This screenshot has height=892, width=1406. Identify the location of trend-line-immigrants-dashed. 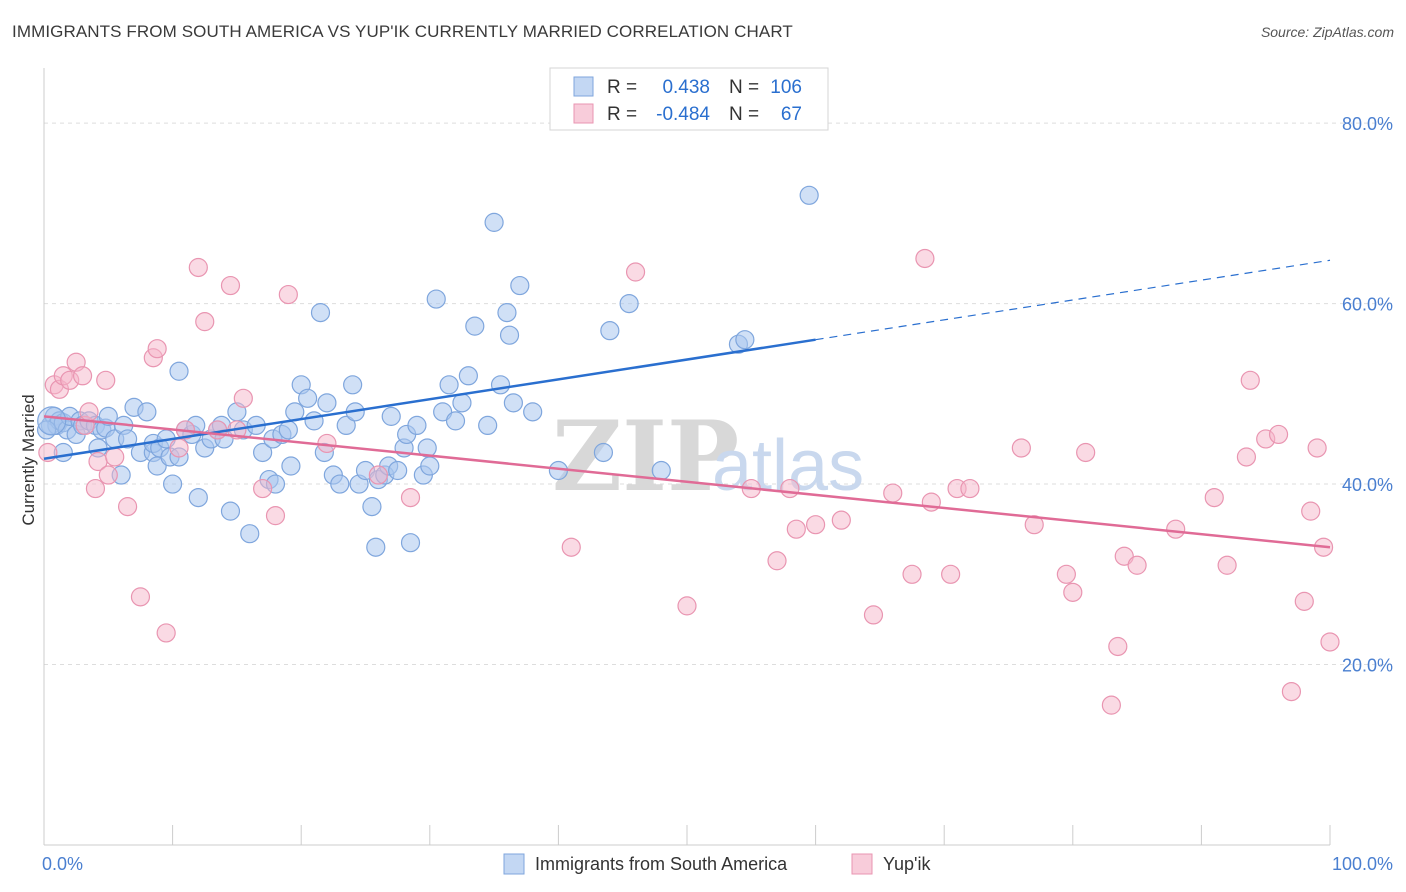
(1073, 300).